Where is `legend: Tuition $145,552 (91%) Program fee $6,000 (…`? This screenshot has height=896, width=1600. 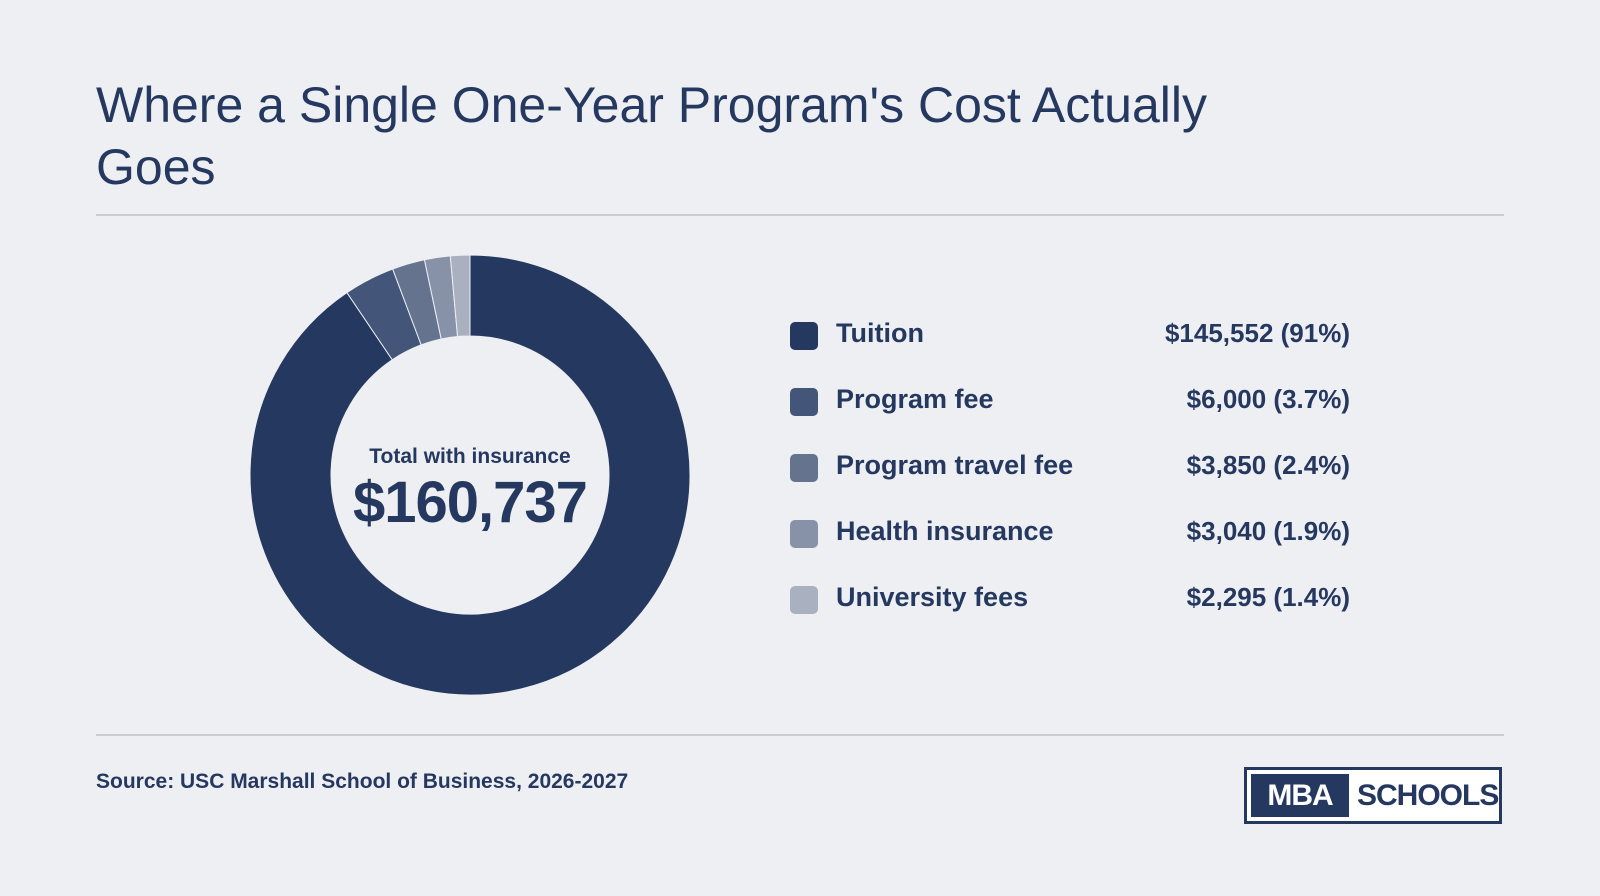
legend: Tuition $145,552 (91%) Program fee $6,000 (… is located at coordinates (1070, 477).